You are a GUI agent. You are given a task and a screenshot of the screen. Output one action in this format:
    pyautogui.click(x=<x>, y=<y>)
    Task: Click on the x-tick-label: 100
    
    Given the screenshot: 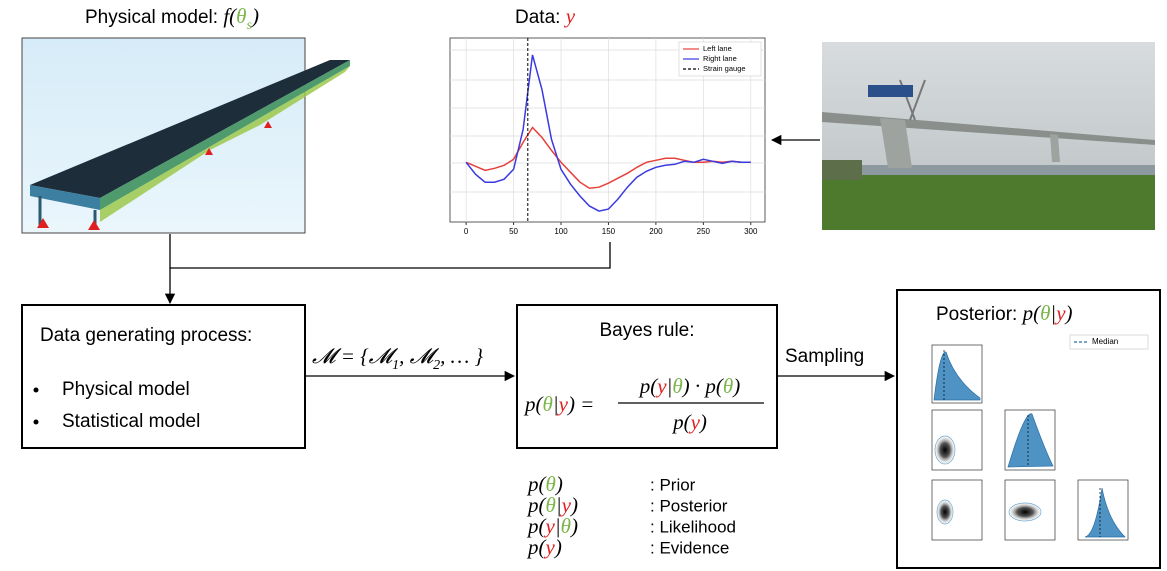 What is the action you would take?
    pyautogui.click(x=561, y=231)
    